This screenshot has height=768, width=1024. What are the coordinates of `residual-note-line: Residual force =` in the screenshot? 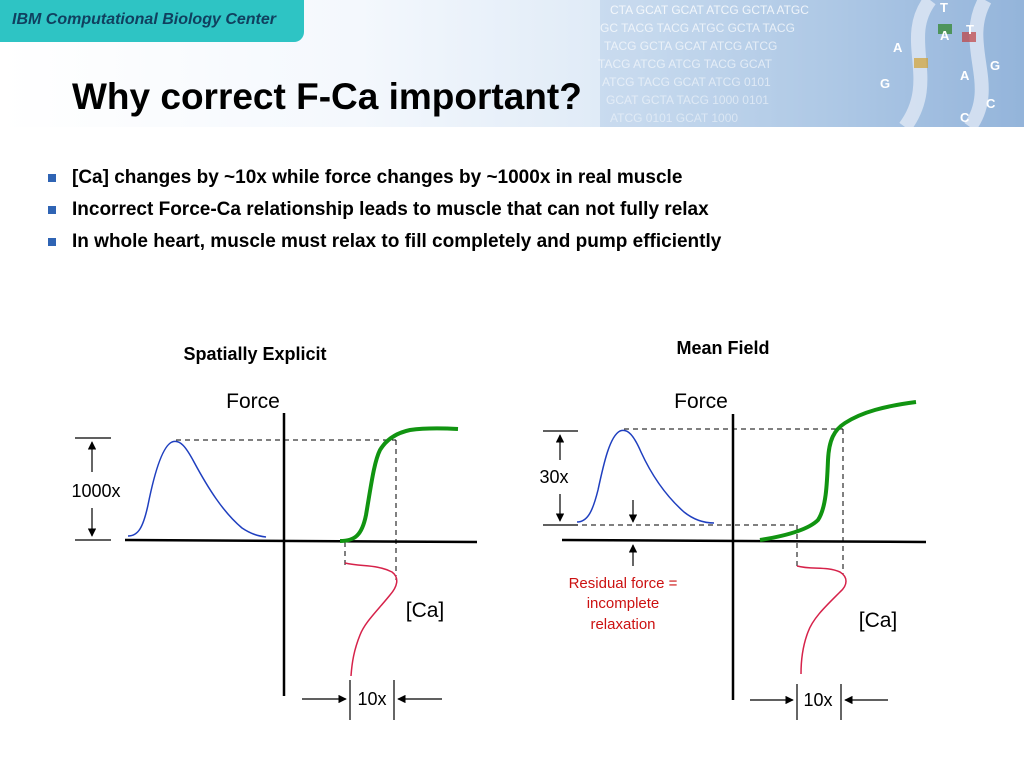 It's located at (623, 583).